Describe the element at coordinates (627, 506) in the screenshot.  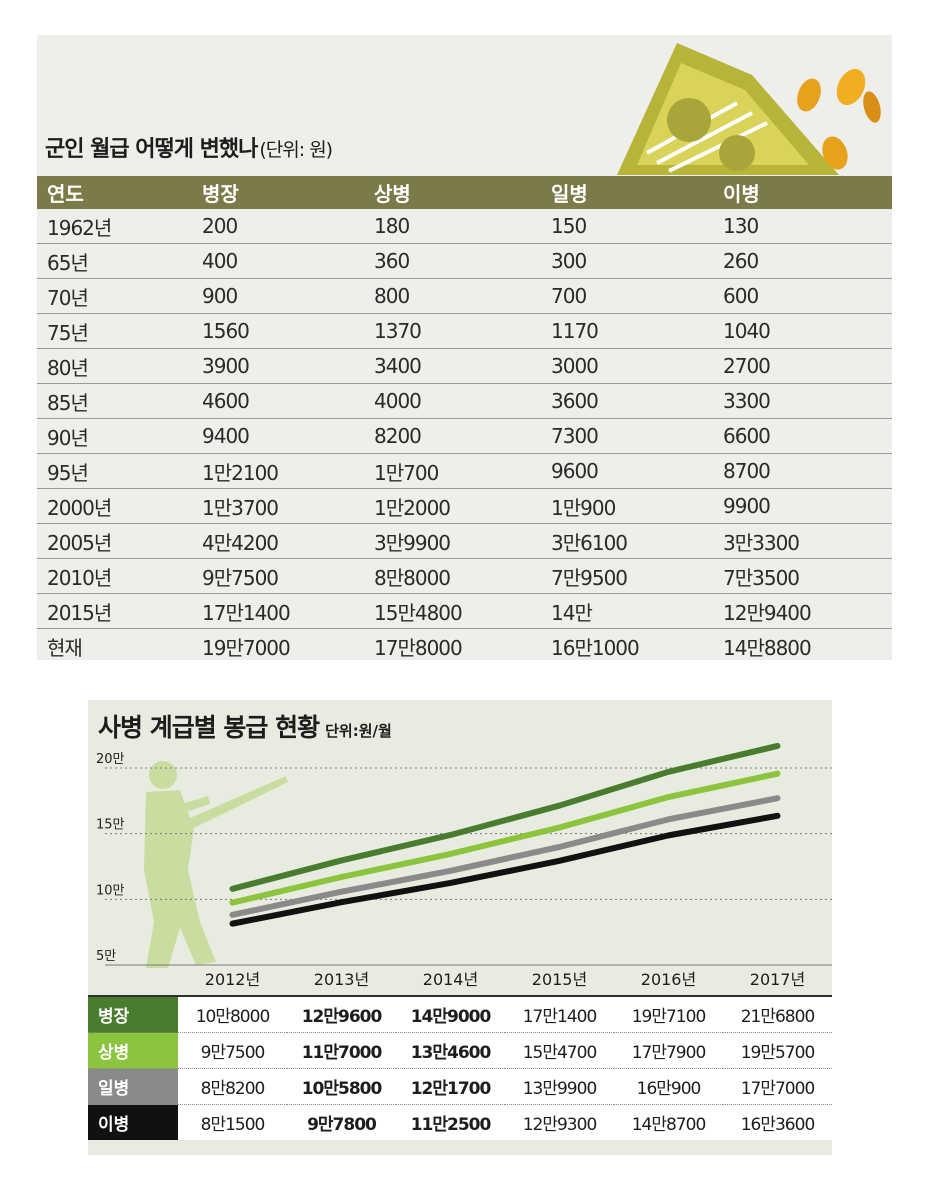
I see `salary-cell: 1만900` at that location.